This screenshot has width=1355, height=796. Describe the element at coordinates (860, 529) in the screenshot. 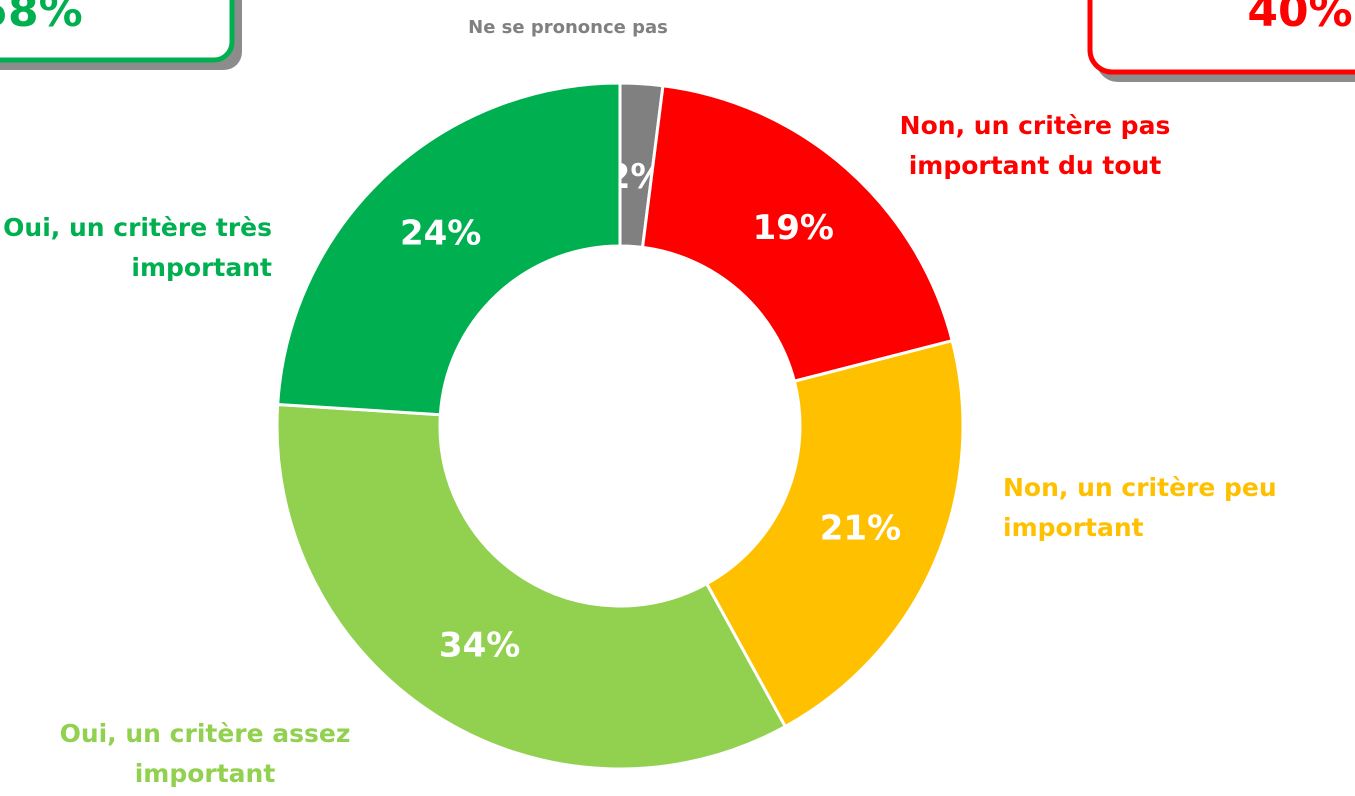

I see `data-label: 21%` at that location.